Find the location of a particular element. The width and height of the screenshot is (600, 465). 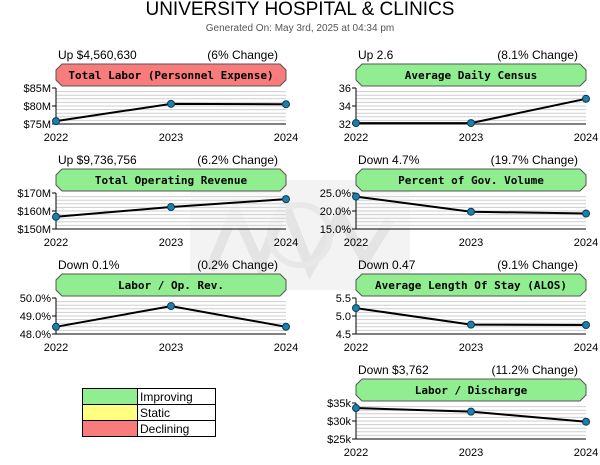

change-percent: (11.2% Change) is located at coordinates (535, 370).